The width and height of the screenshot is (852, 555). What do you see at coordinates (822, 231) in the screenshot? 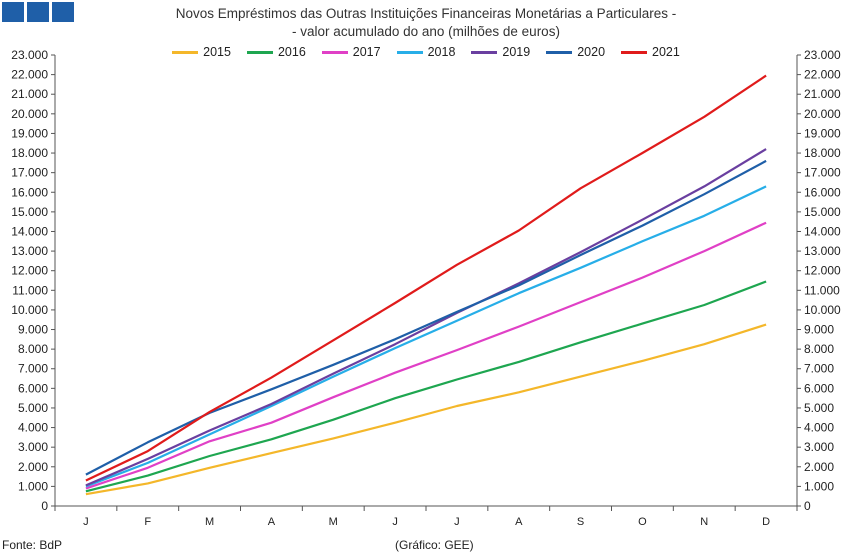
I see `y-tick-label-right: 14.000` at bounding box center [822, 231].